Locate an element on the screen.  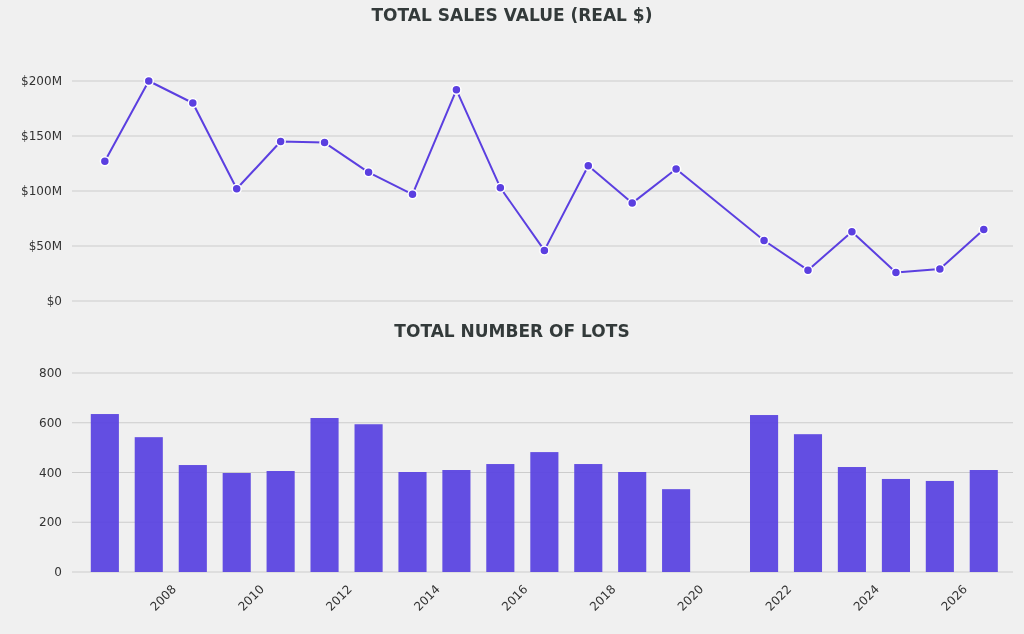
y-tick-label: $150M is located at coordinates (41, 136).